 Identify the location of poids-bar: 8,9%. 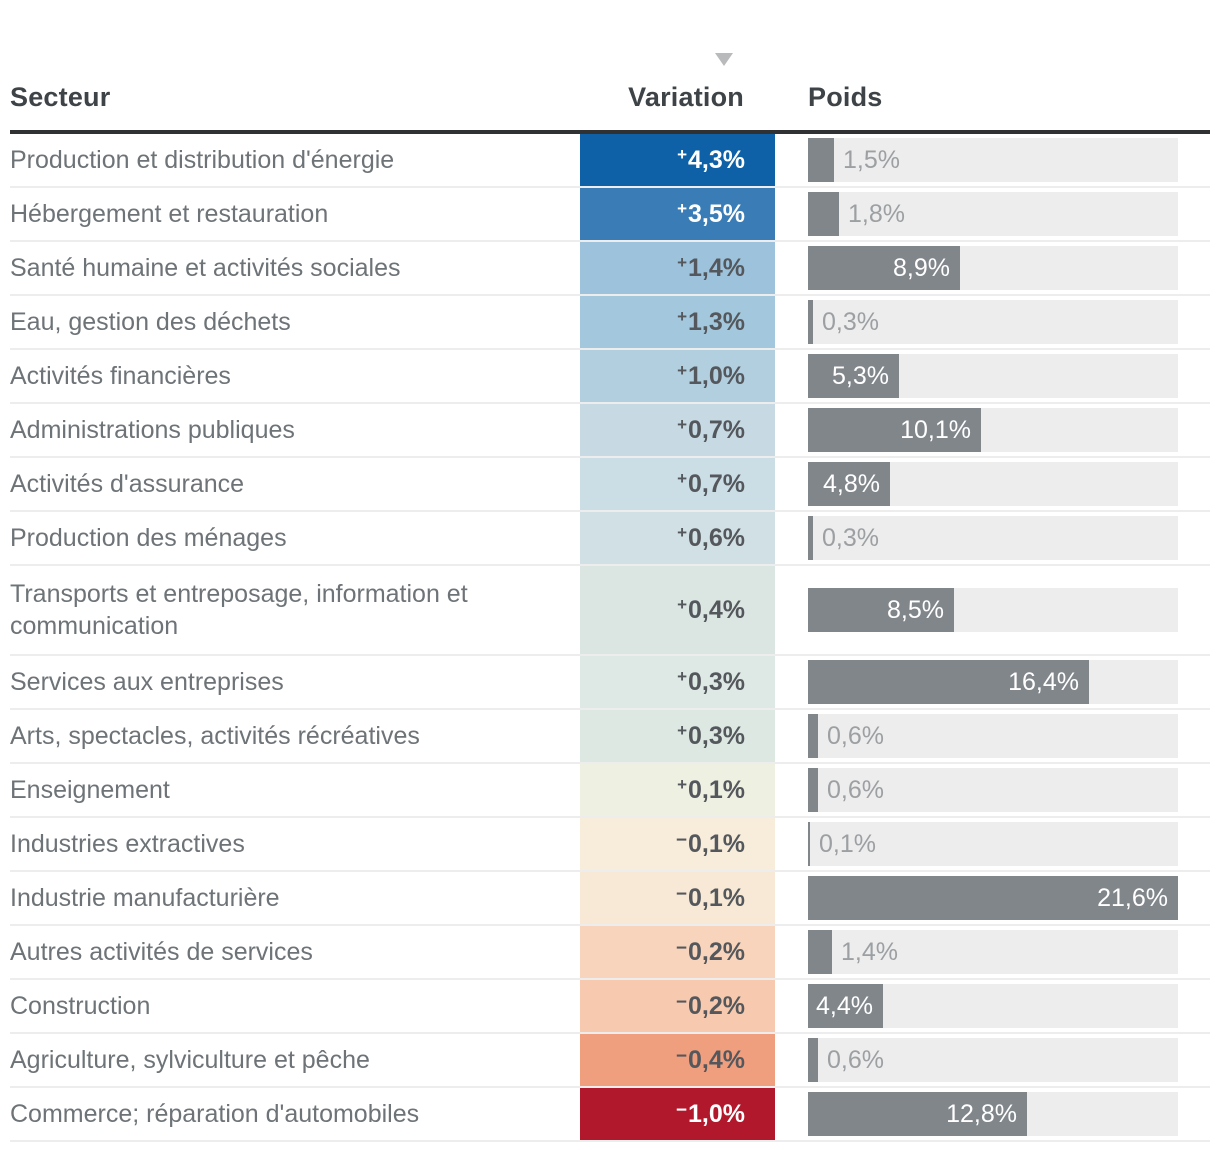
(884, 268).